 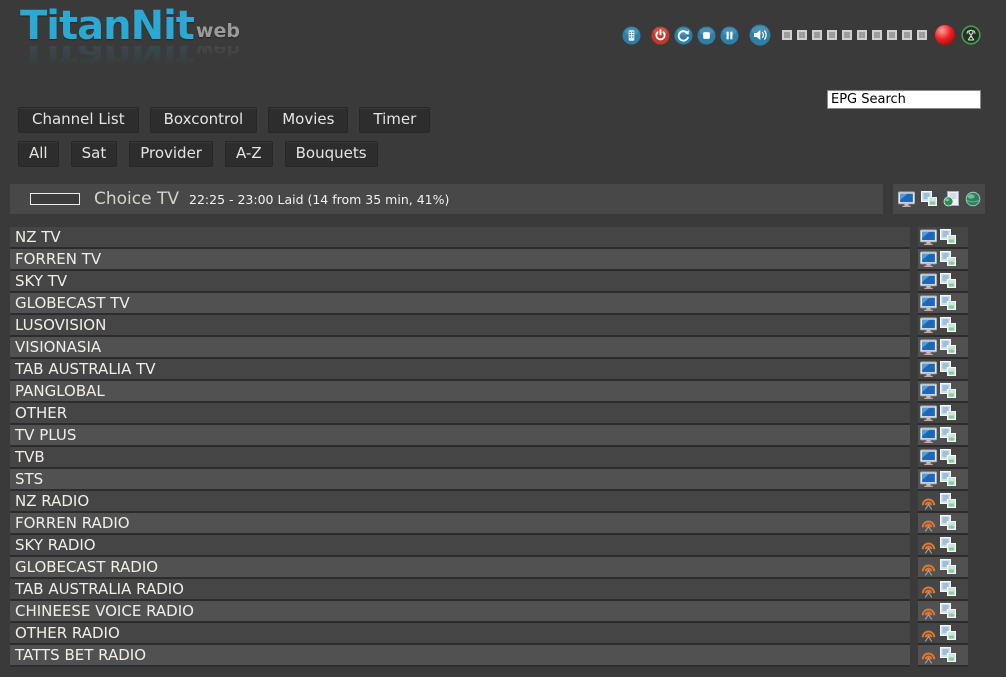 What do you see at coordinates (460, 612) in the screenshot?
I see `channel-name: CHINEESE VOICE RADIO` at bounding box center [460, 612].